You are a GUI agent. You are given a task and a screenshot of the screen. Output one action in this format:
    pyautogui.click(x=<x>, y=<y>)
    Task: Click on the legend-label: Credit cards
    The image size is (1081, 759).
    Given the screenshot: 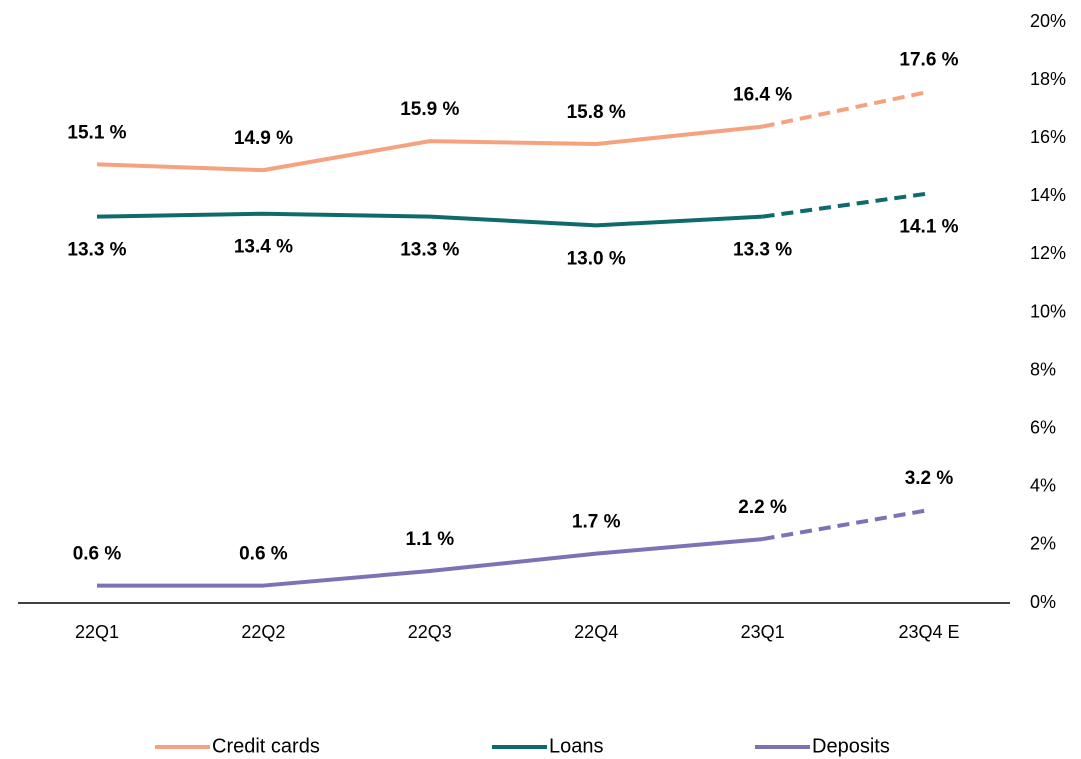 What is the action you would take?
    pyautogui.click(x=266, y=746)
    